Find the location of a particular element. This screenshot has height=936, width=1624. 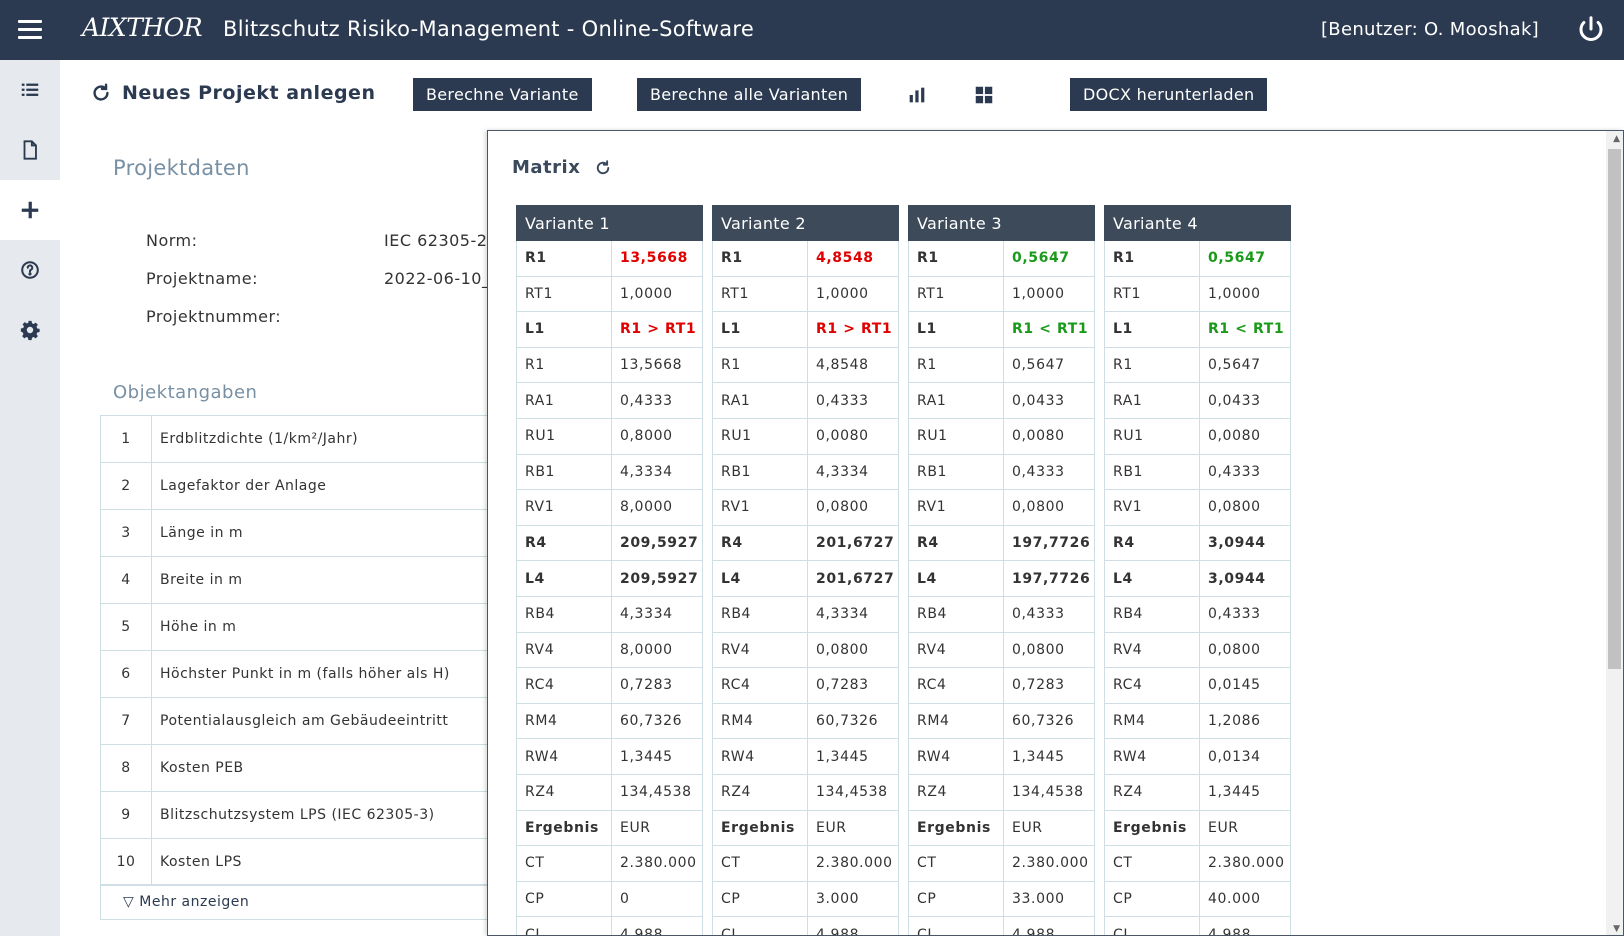

table-row: 9 Blitzschutzsystem LPS (IEC 62305-3) is located at coordinates (295, 815).